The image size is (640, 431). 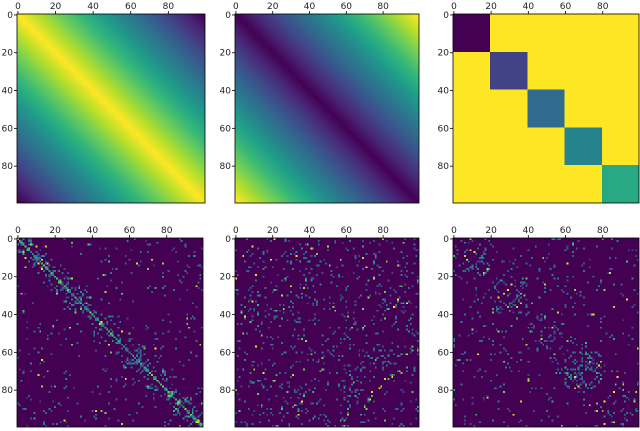 I want to click on heatmap-panel-top-right: 0 20 40 60 80 0 20 40 60 80, so click(x=539, y=103).